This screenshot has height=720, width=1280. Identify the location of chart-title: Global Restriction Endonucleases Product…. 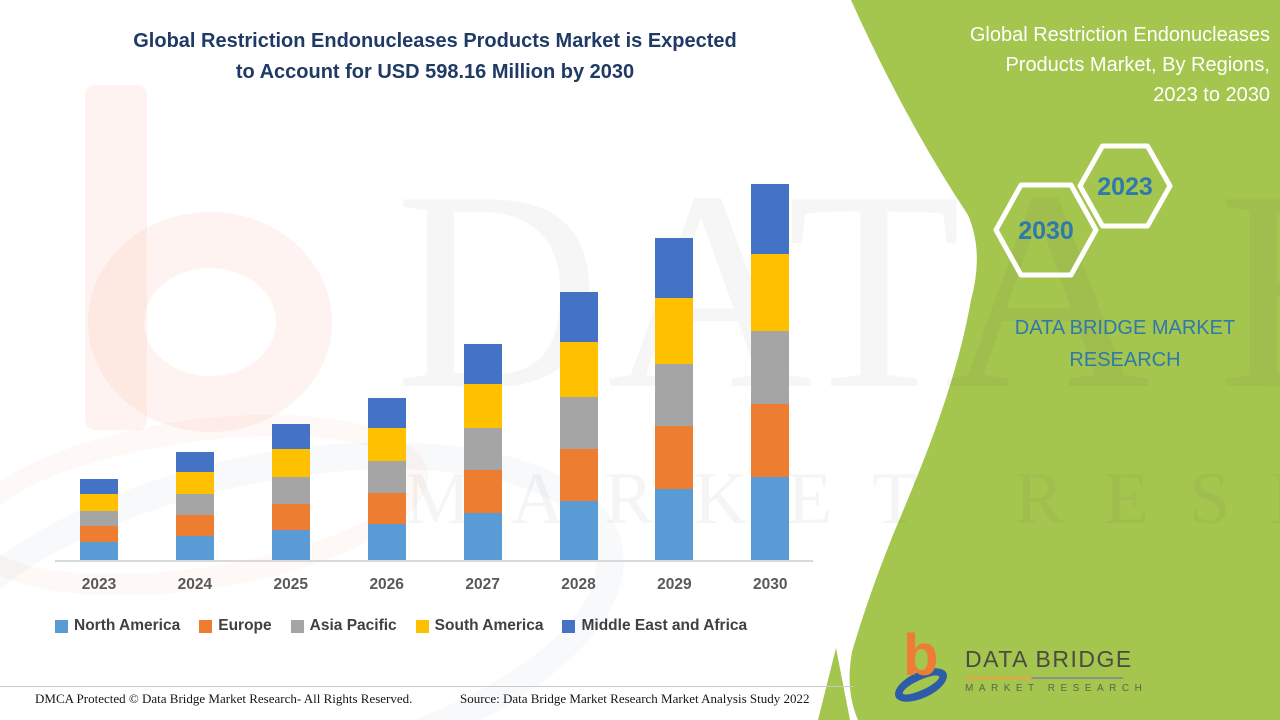
(435, 56).